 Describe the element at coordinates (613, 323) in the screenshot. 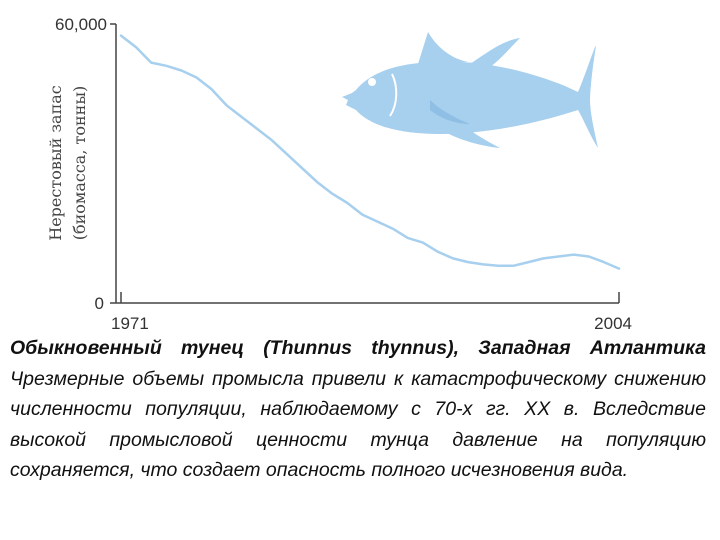

I see `x-tick-label-end: 2004` at that location.